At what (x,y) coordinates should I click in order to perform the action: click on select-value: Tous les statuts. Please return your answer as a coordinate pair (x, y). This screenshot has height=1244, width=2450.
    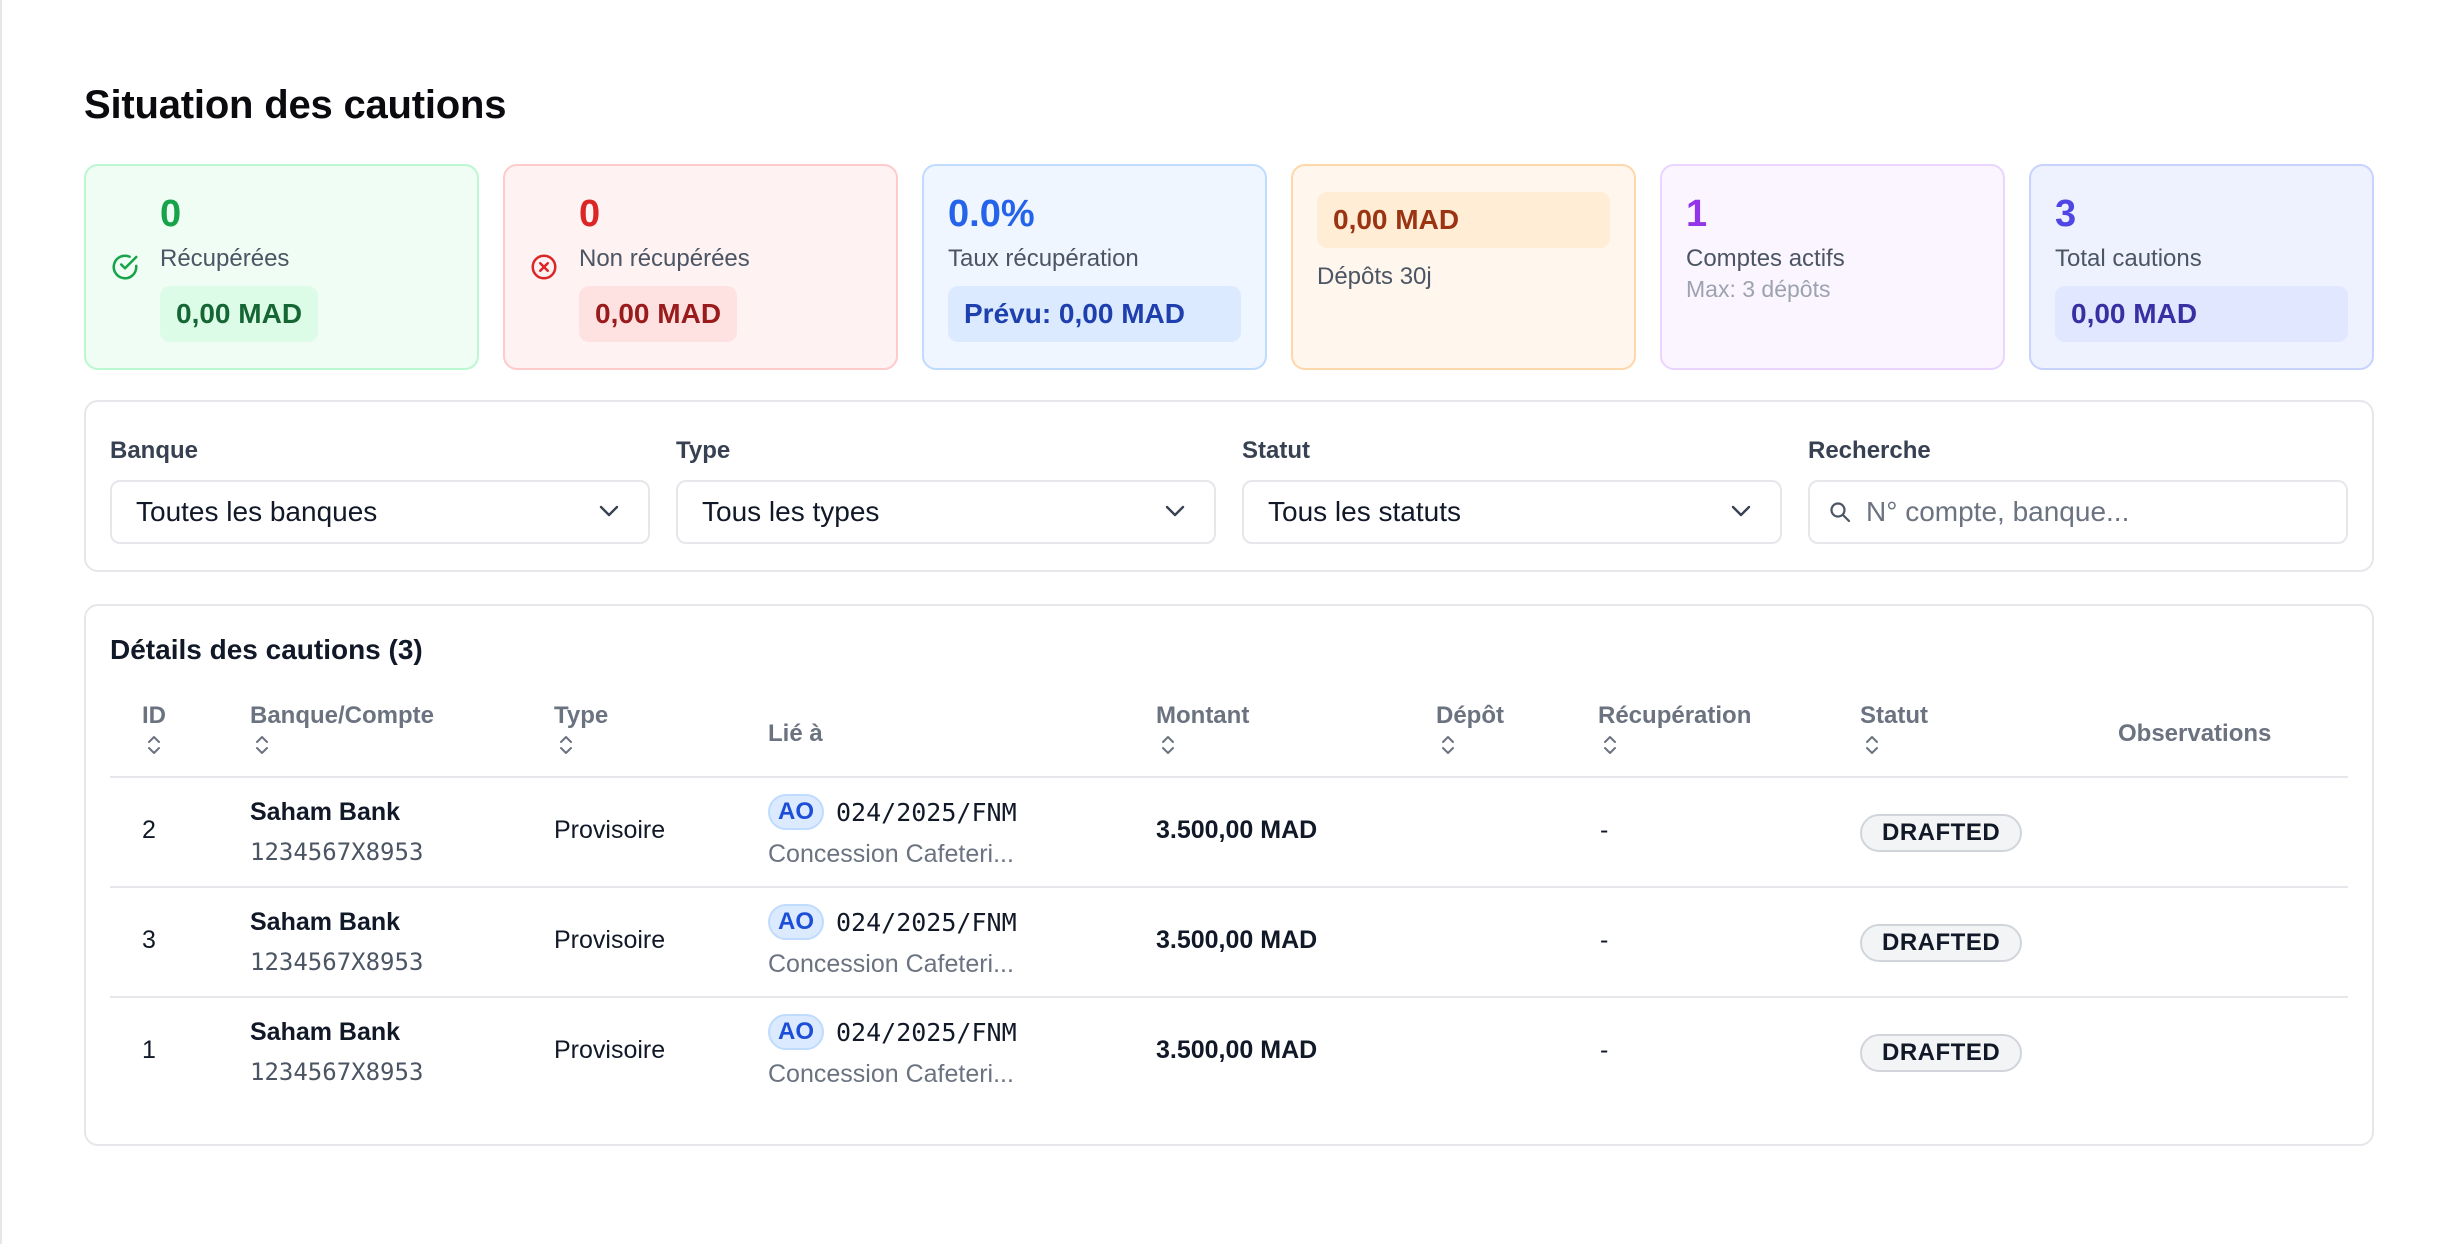
    Looking at the image, I should click on (1364, 511).